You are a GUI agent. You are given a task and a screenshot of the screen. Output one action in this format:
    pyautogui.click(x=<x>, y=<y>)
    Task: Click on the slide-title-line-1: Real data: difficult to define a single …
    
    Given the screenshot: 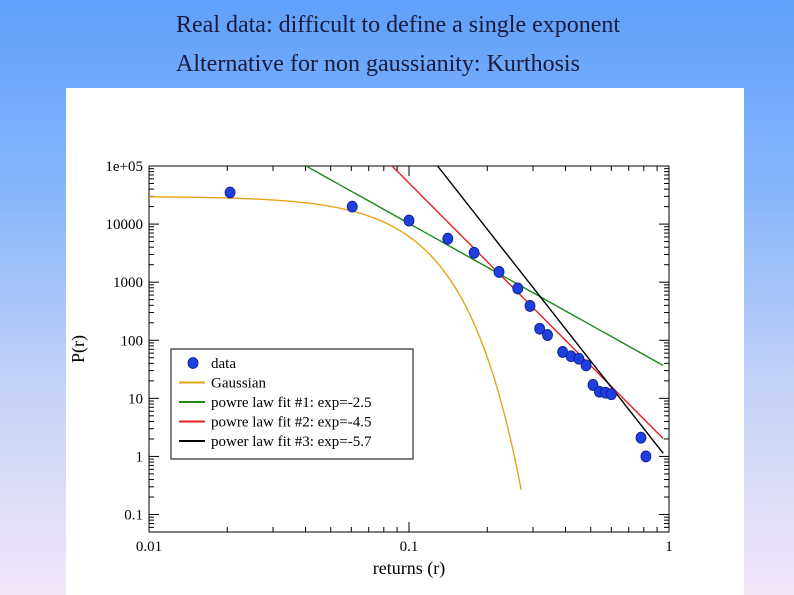 What is the action you would take?
    pyautogui.click(x=398, y=25)
    